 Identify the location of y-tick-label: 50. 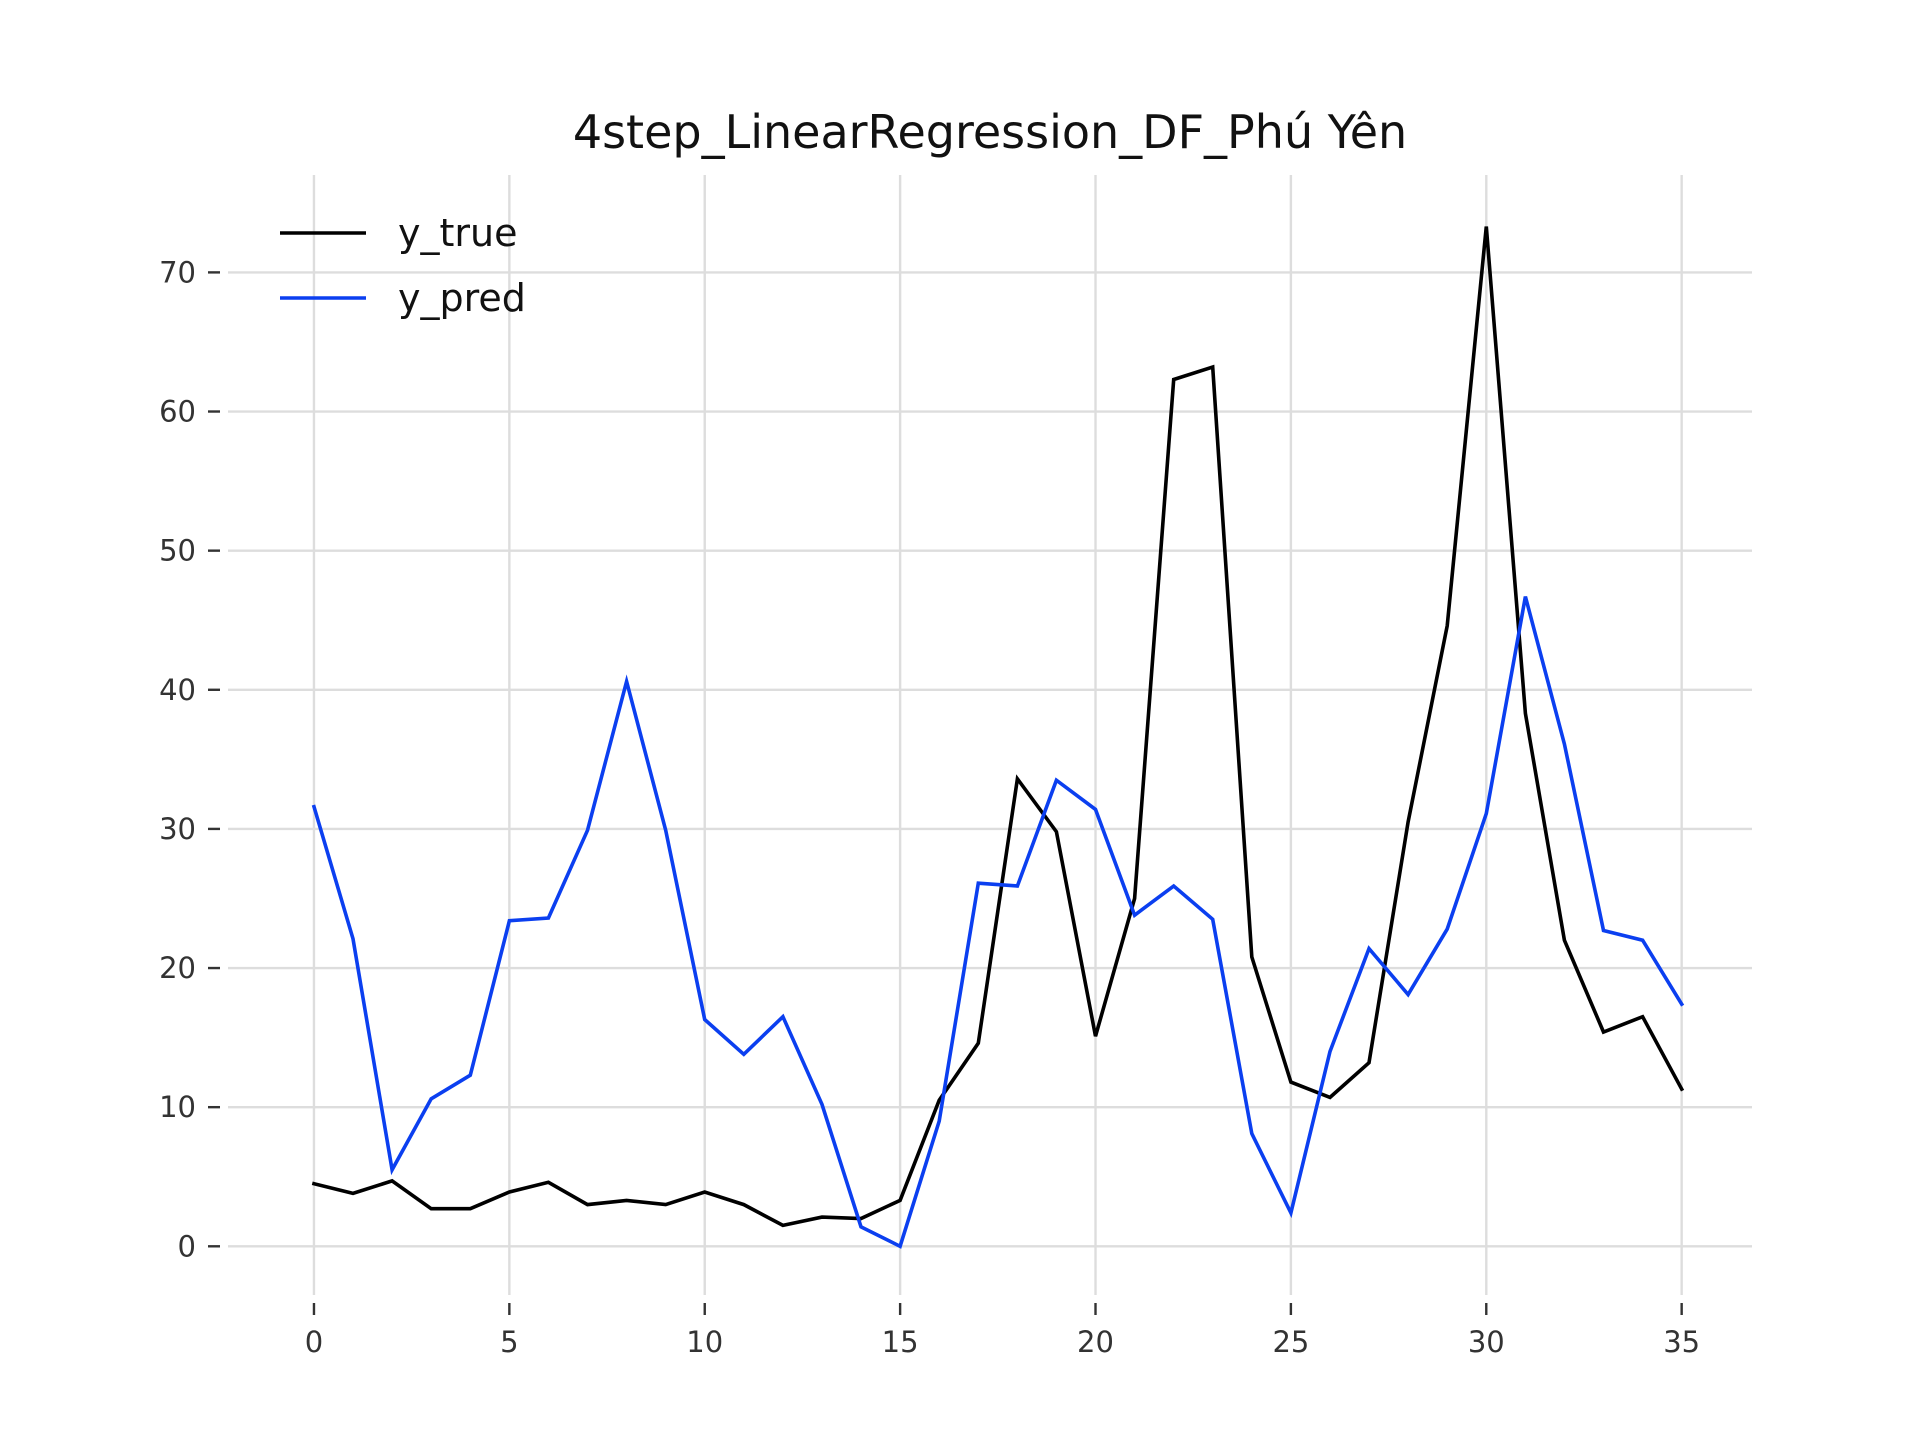
(177, 551).